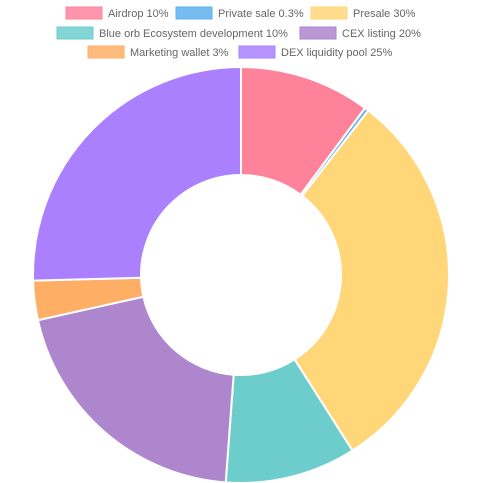 The width and height of the screenshot is (483, 483). I want to click on legend-label-dex-liquidity: DEX liquidity pool 25%, so click(337, 53).